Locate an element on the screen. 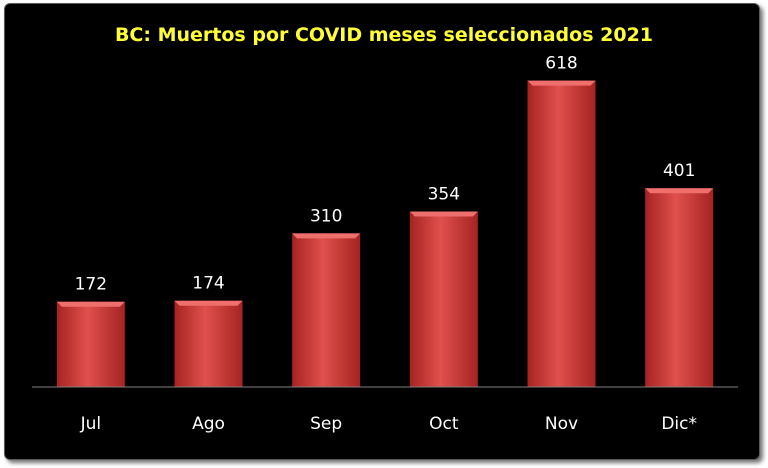 The width and height of the screenshot is (768, 468). value-label: 618 is located at coordinates (561, 64).